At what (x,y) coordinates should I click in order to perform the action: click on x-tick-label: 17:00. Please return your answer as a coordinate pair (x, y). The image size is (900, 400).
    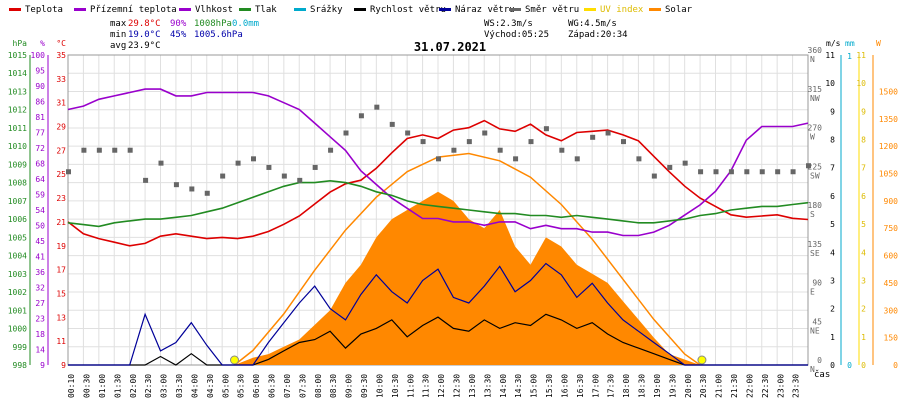
    Looking at the image, I should click on (595, 386).